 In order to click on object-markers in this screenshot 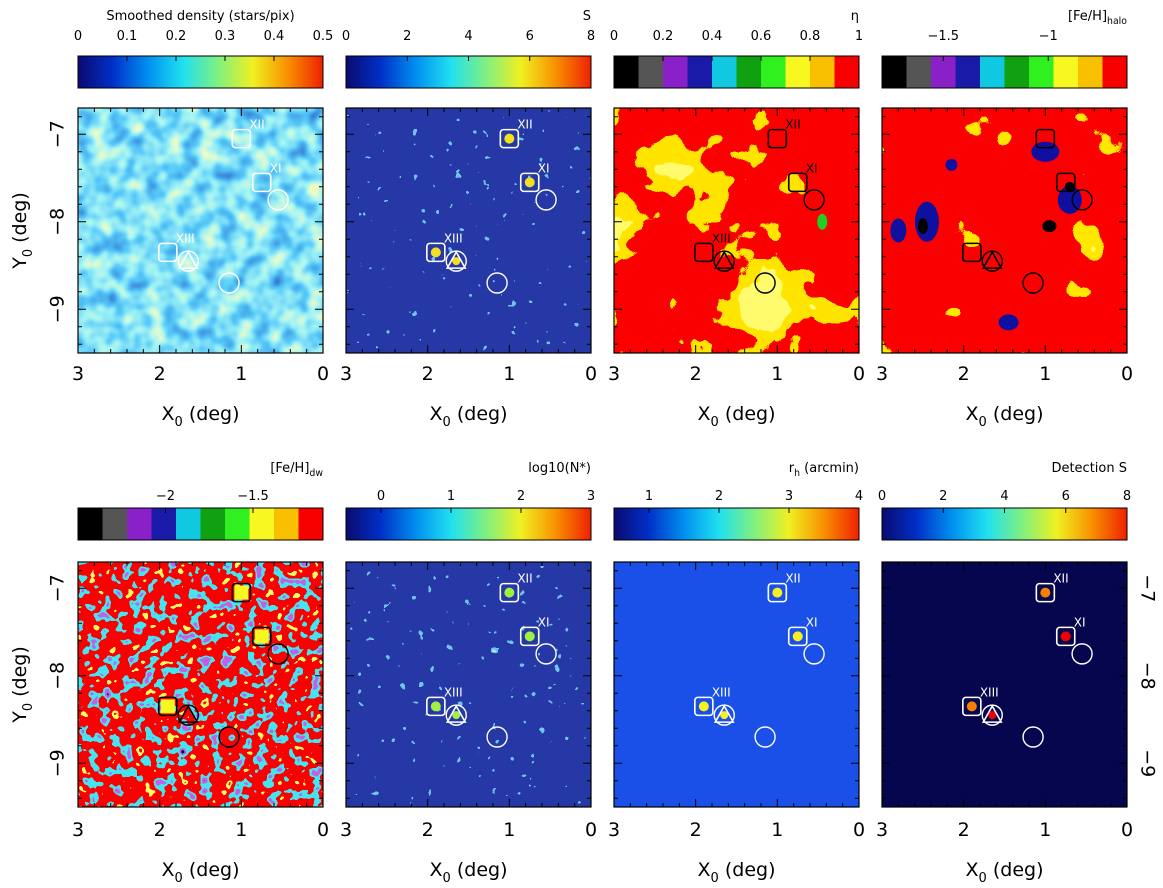, I will do `click(223, 665)`.